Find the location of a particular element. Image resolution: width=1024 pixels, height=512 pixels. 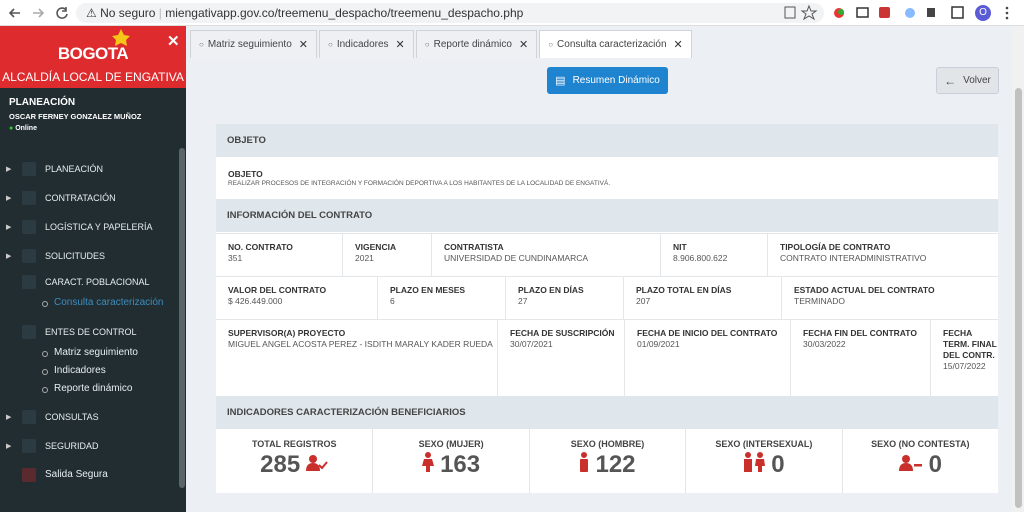

brand: BOGOTA ALCALDÍA LOCAL DE ENGATIVA ✕ is located at coordinates (93, 57).